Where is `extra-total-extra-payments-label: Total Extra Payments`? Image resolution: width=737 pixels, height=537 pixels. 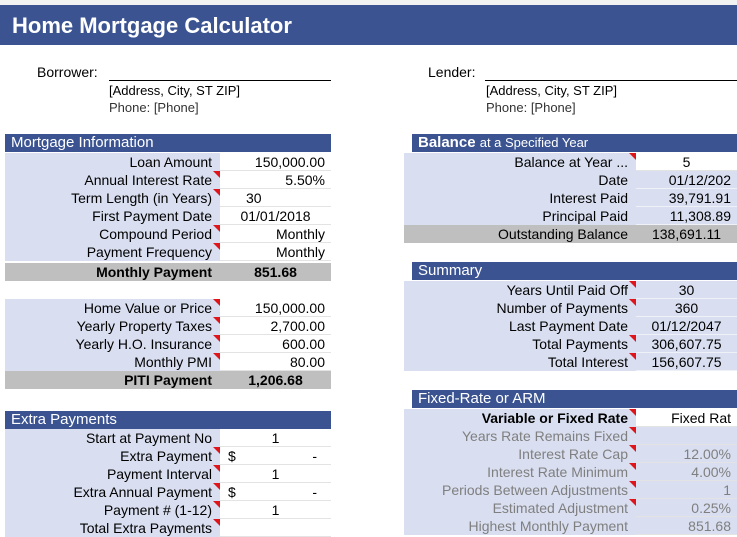
extra-total-extra-payments-label: Total Extra Payments is located at coordinates (112, 528).